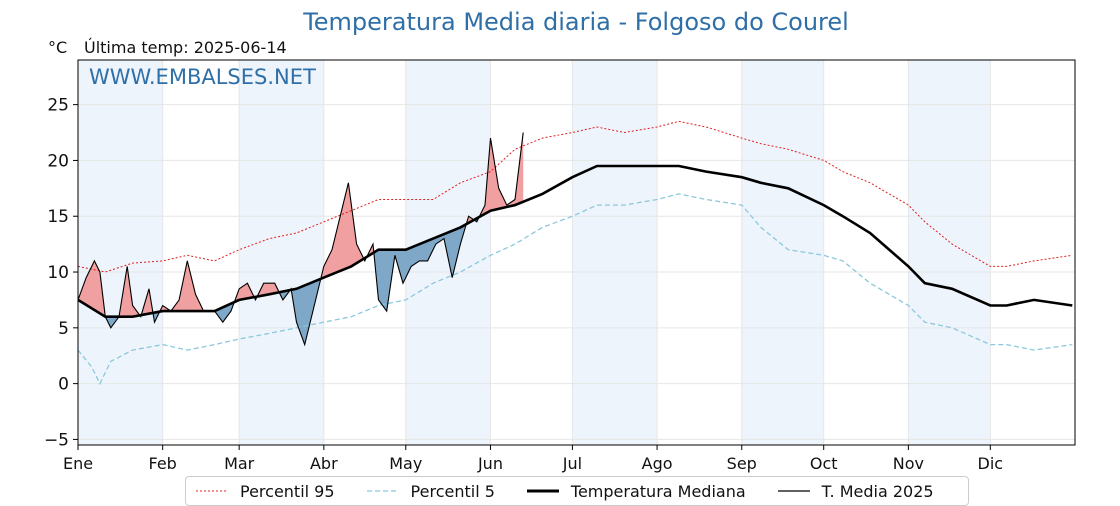 Image resolution: width=1120 pixels, height=506 pixels. I want to click on x-tick-label: Jun, so click(490, 463).